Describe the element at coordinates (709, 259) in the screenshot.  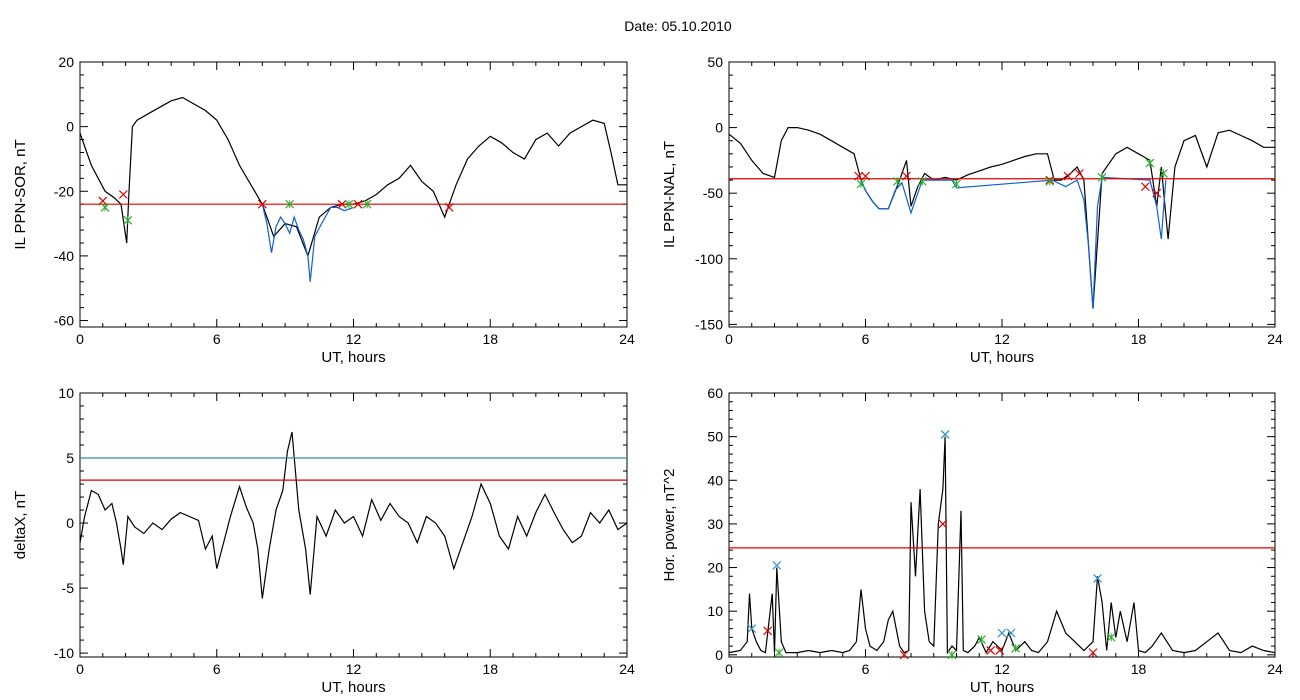
I see `y-tick-label: -100` at that location.